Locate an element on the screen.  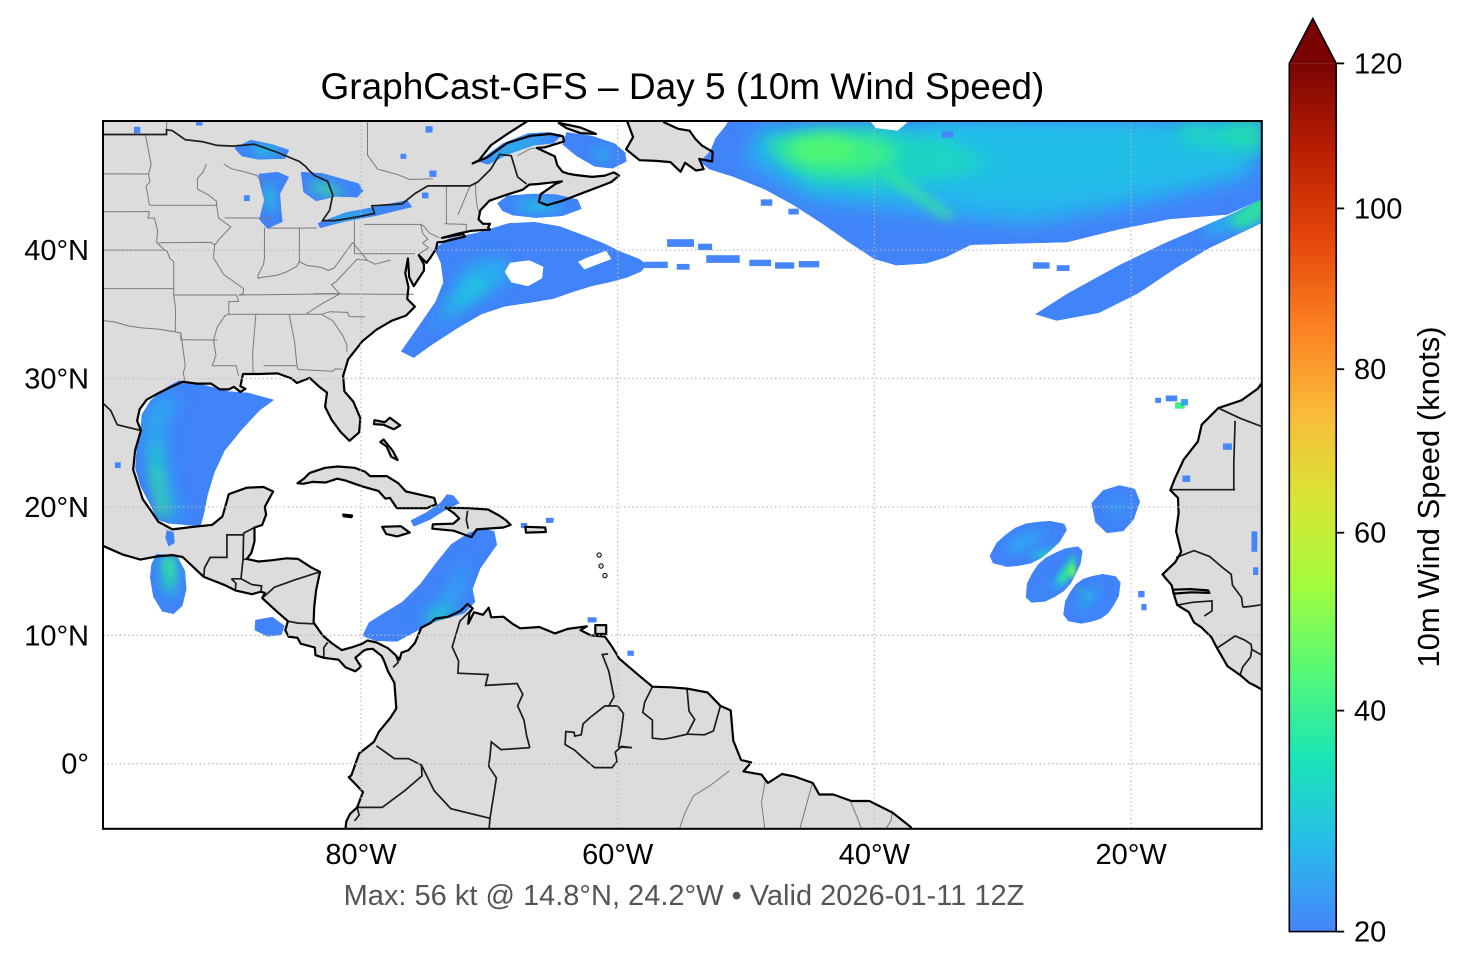
svg-text: 10°N is located at coordinates (56, 636).